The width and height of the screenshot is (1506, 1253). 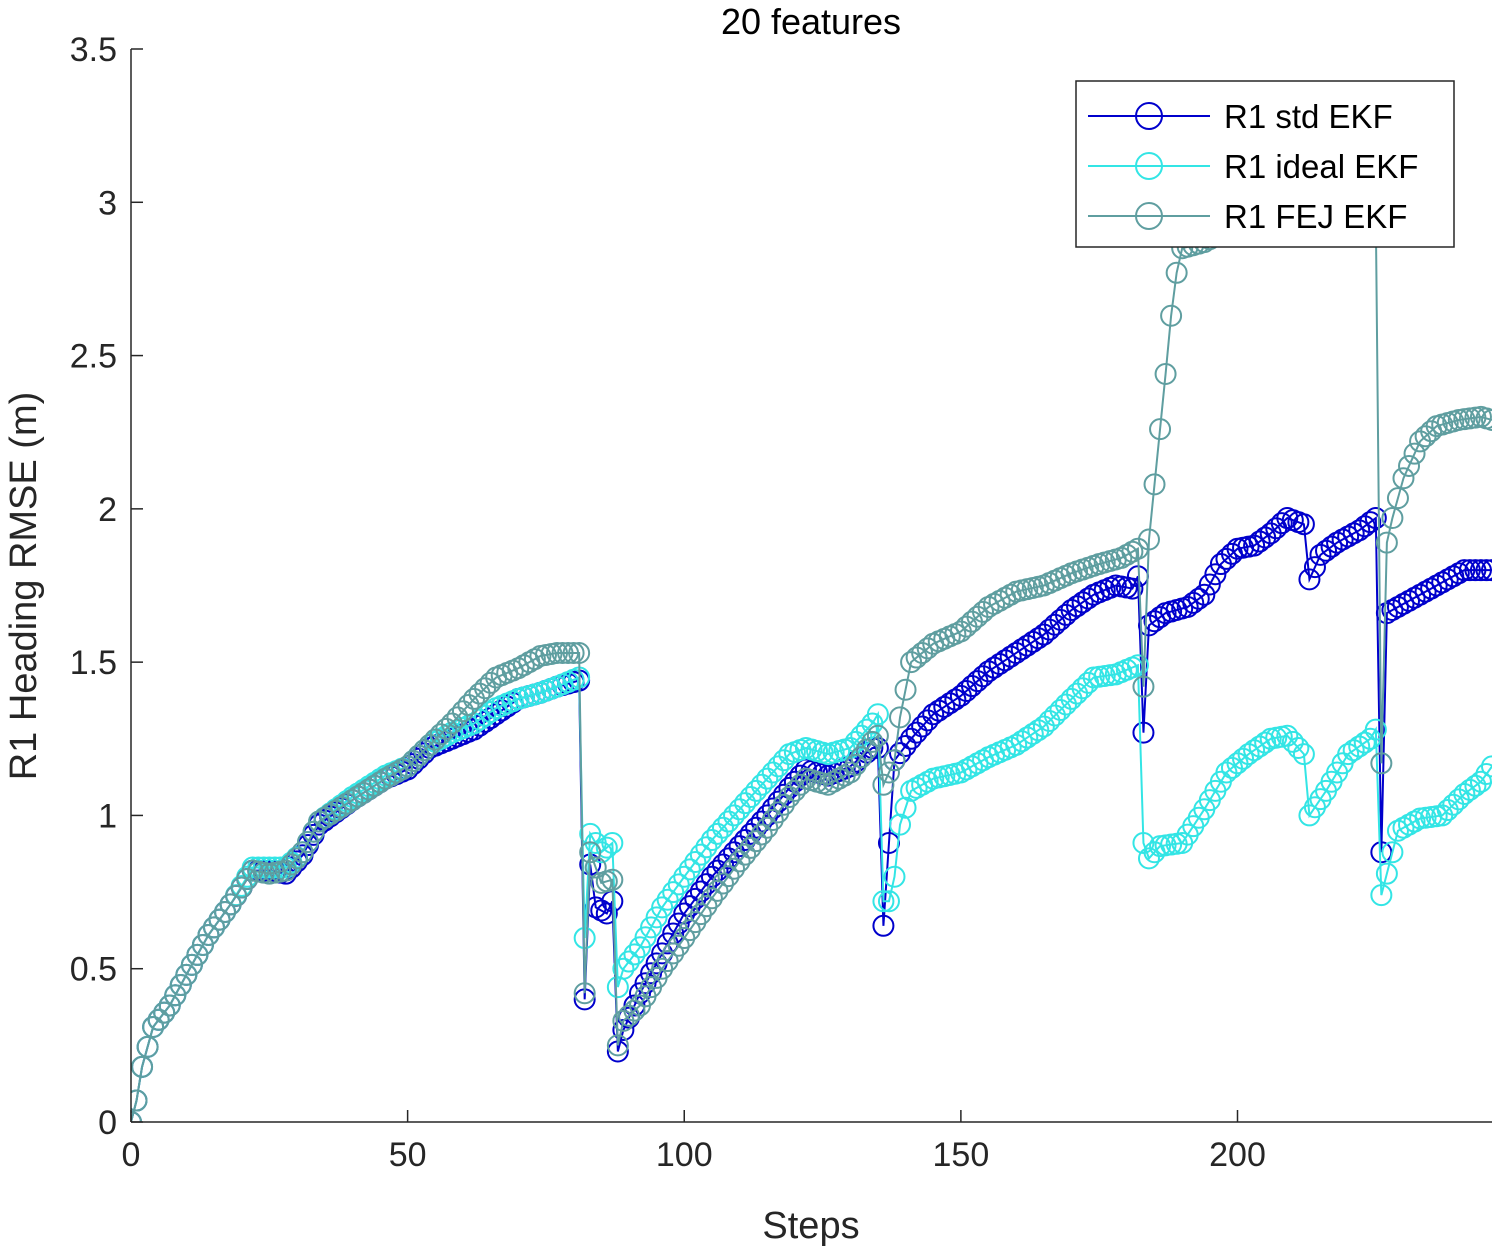 What do you see at coordinates (684, 1155) in the screenshot?
I see `x-tick-label: 100` at bounding box center [684, 1155].